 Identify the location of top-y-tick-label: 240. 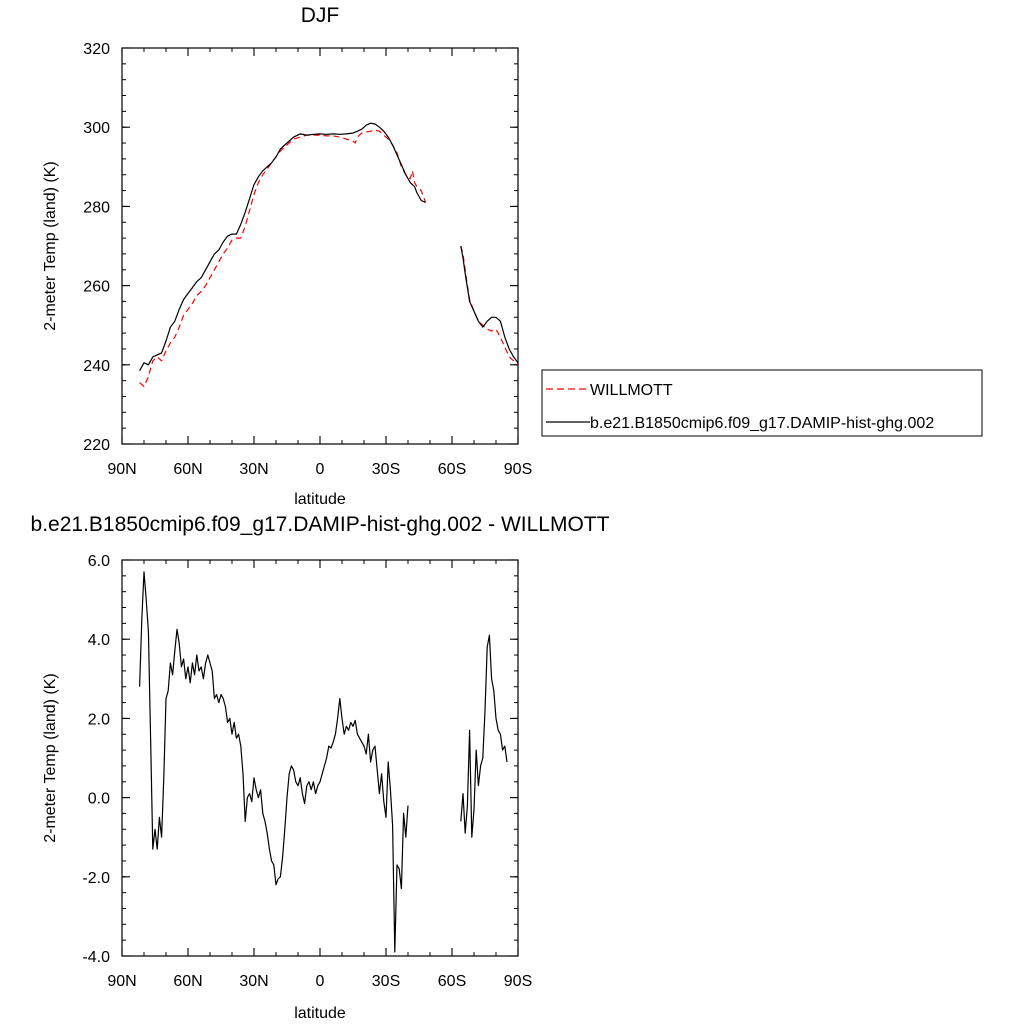
(96, 366).